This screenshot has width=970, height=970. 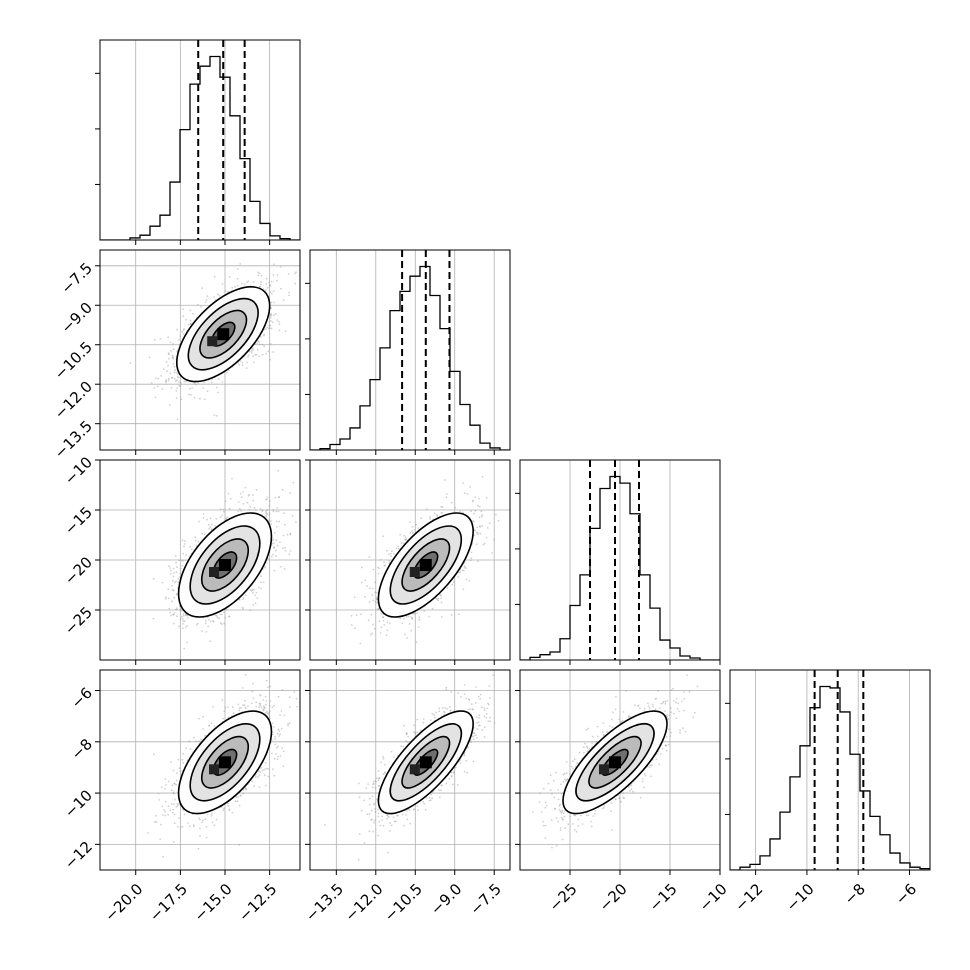 What do you see at coordinates (425, 560) in the screenshot?
I see `density-area` at bounding box center [425, 560].